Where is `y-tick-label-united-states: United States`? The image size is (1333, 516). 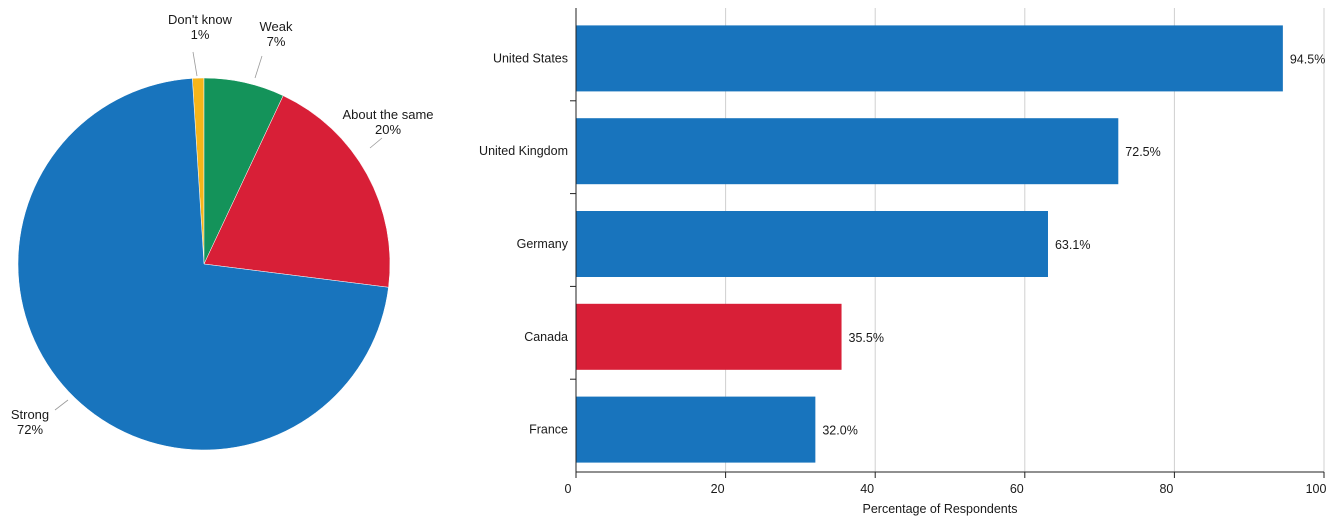 y-tick-label-united-states: United States is located at coordinates (530, 58).